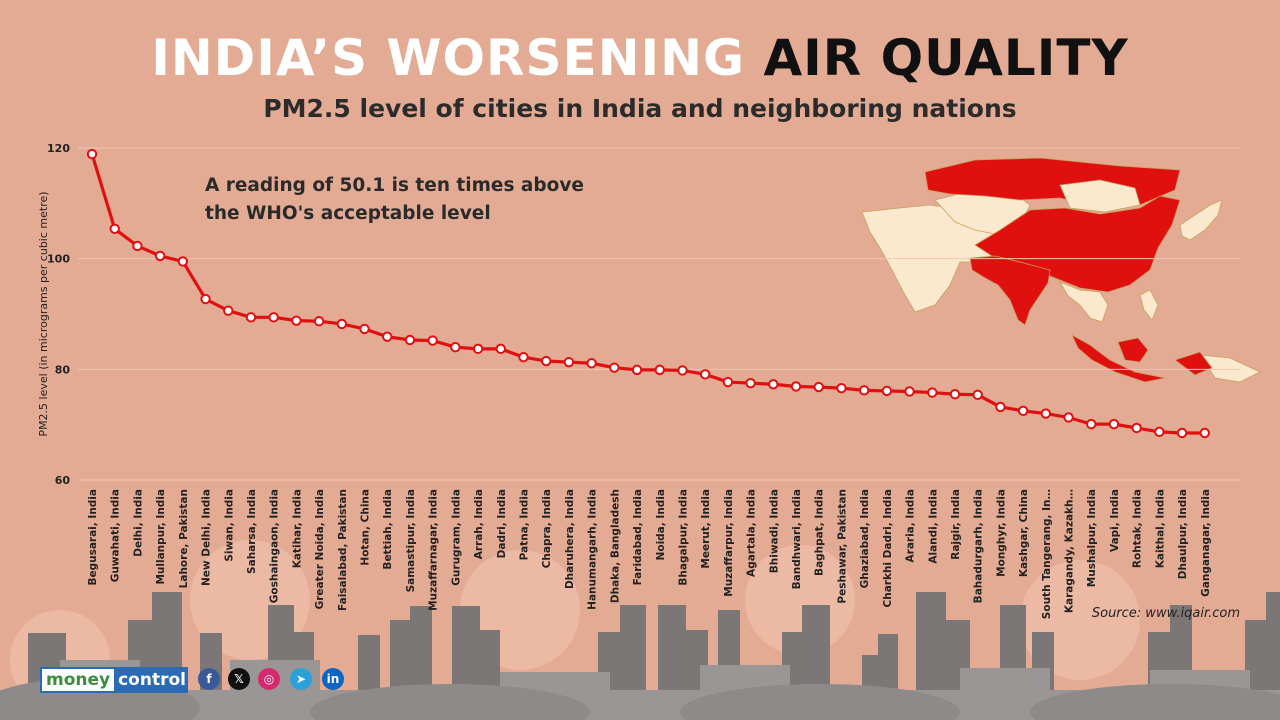 The width and height of the screenshot is (1280, 720). What do you see at coordinates (1024, 533) in the screenshot?
I see `x-tick-label: Kashgar, China` at bounding box center [1024, 533].